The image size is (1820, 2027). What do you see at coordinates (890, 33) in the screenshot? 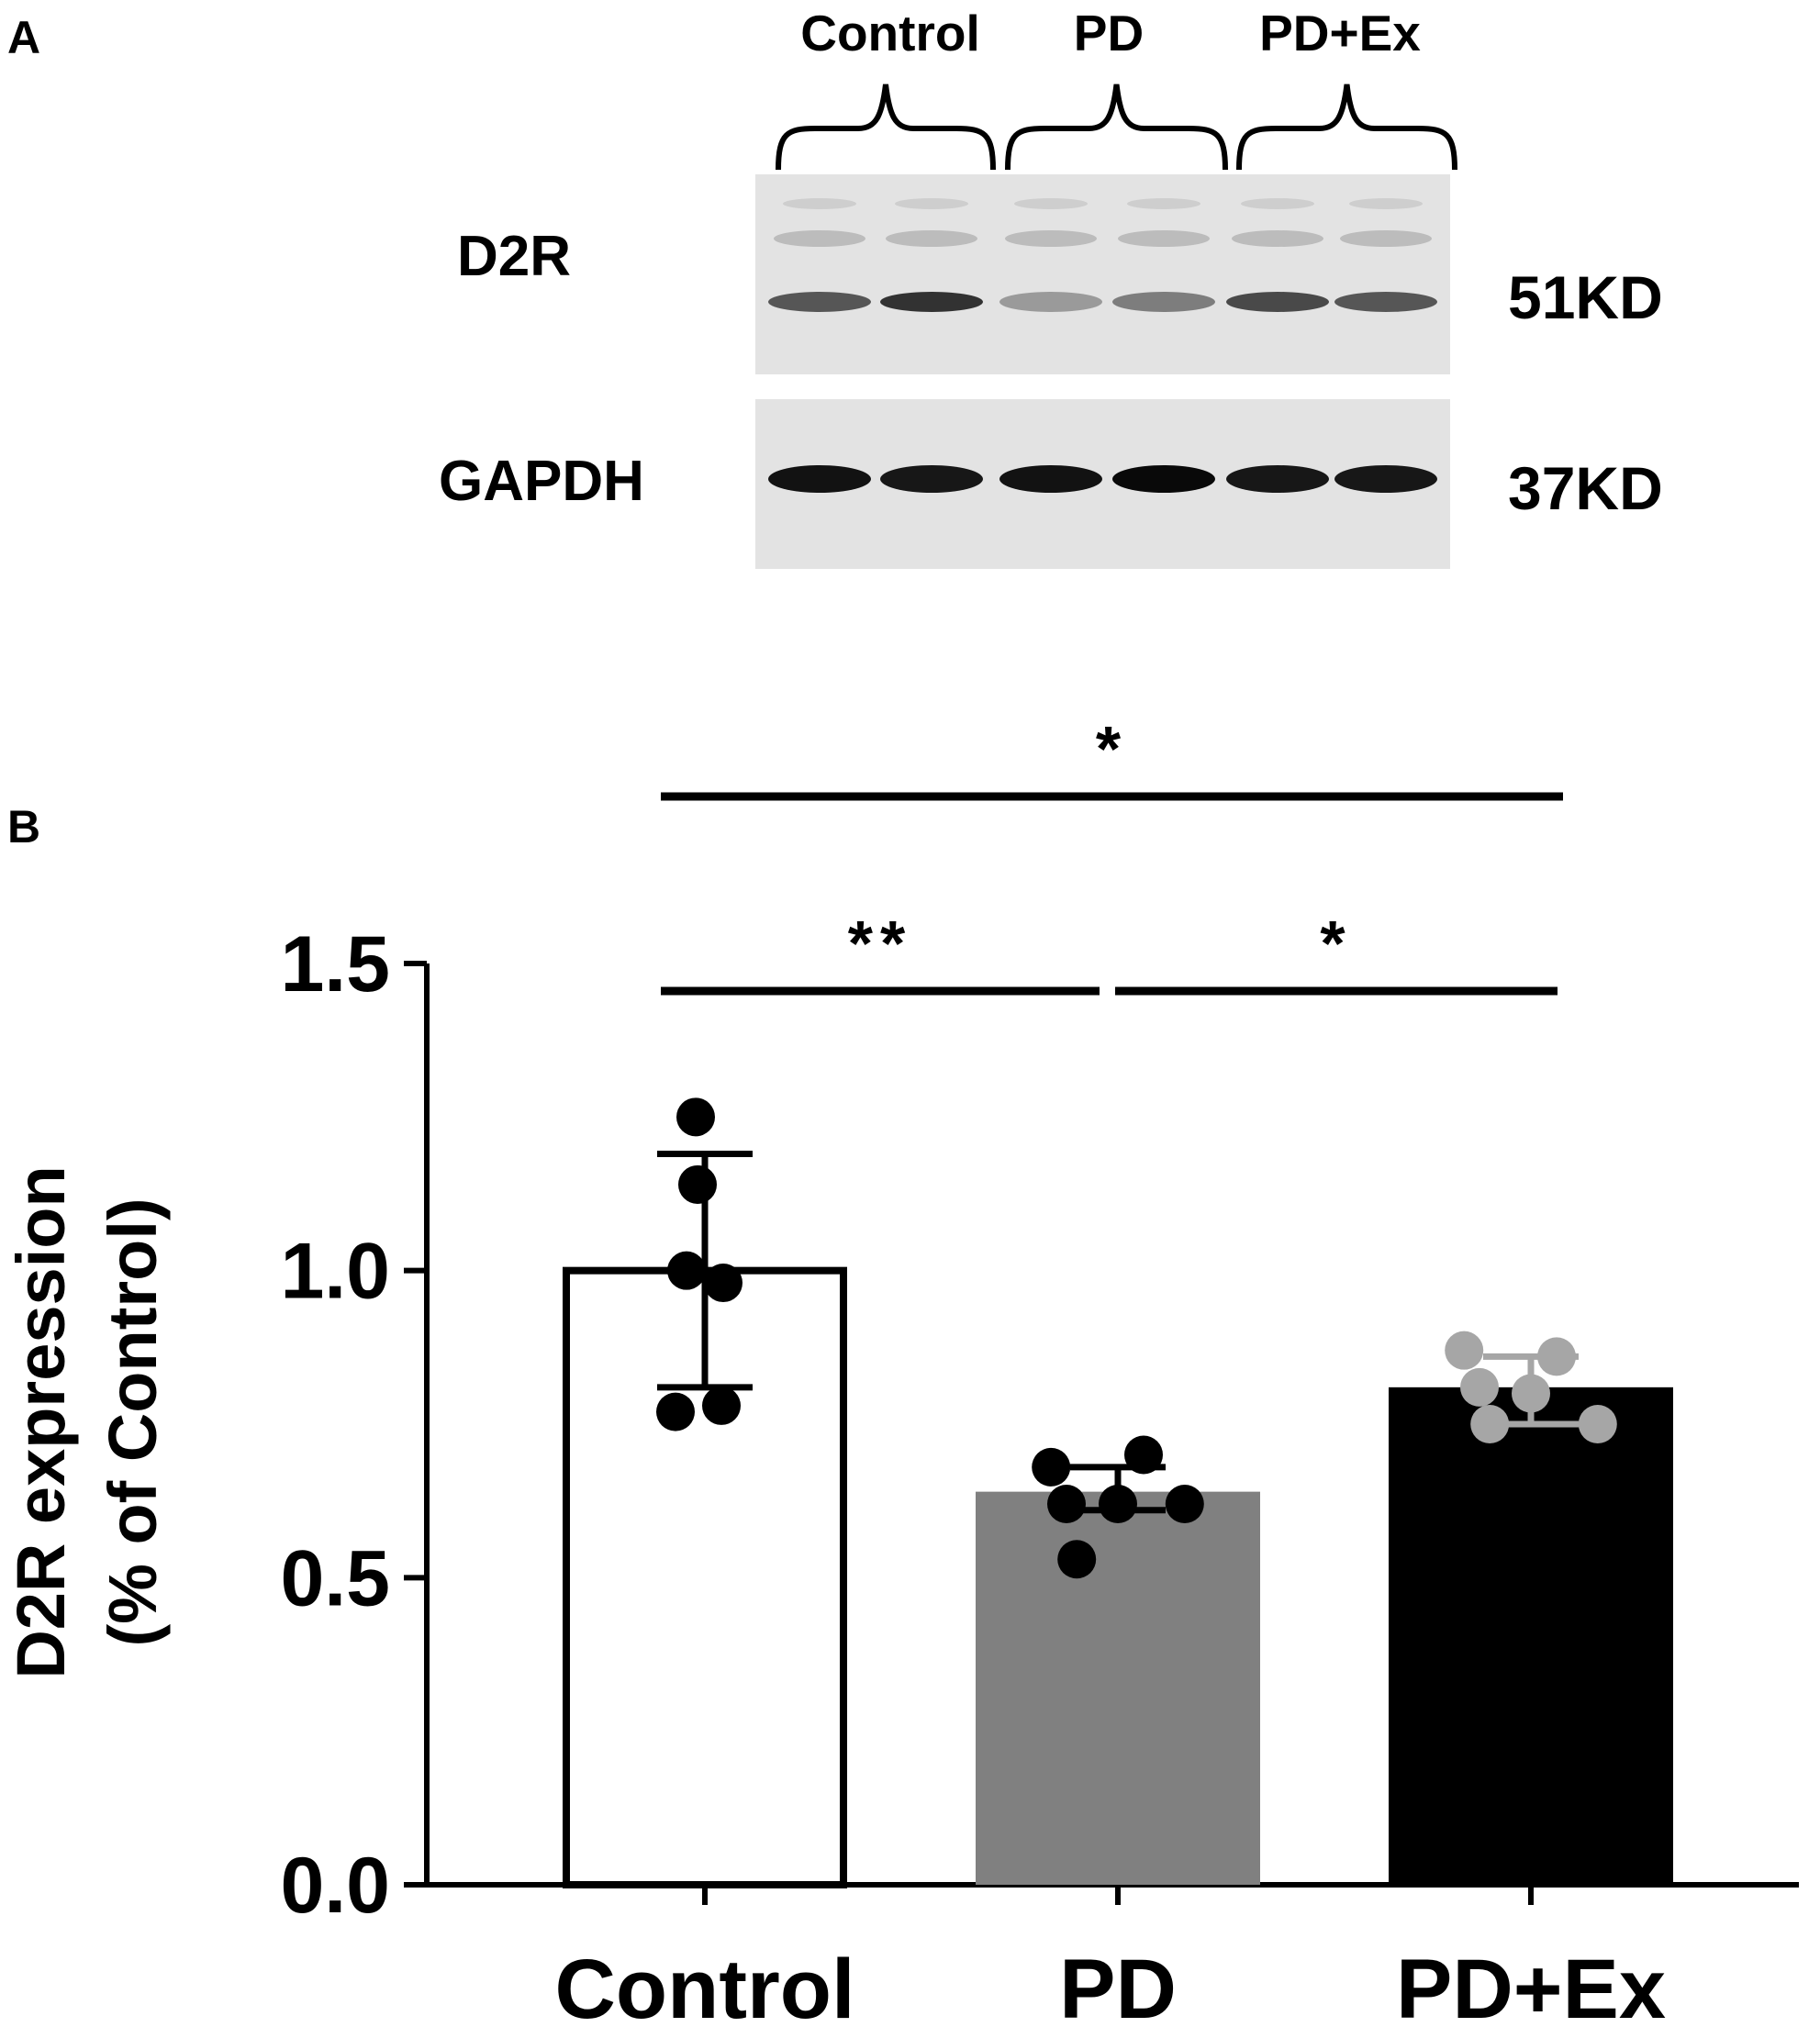
I see `blot-group-label: Control` at bounding box center [890, 33].